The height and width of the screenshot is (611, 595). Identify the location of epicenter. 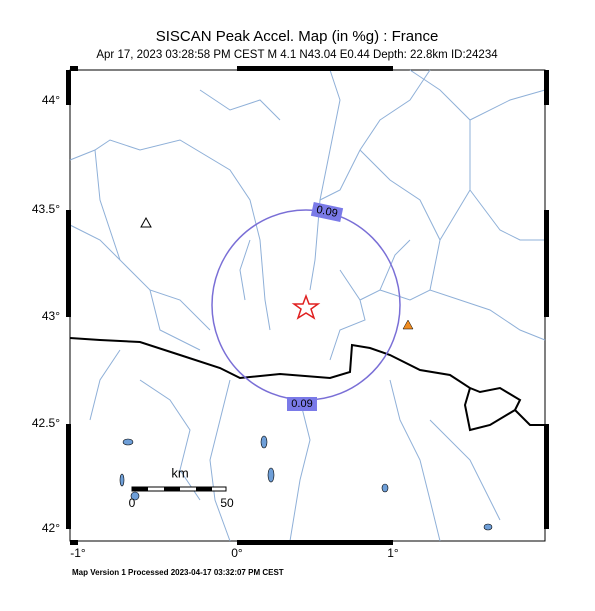
(306, 306).